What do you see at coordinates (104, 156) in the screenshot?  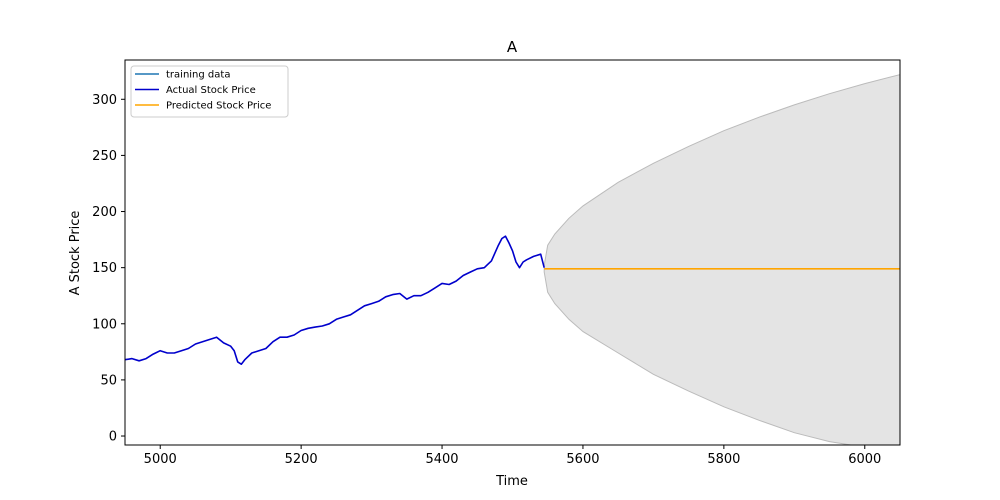 I see `y-tick-label: 250` at bounding box center [104, 156].